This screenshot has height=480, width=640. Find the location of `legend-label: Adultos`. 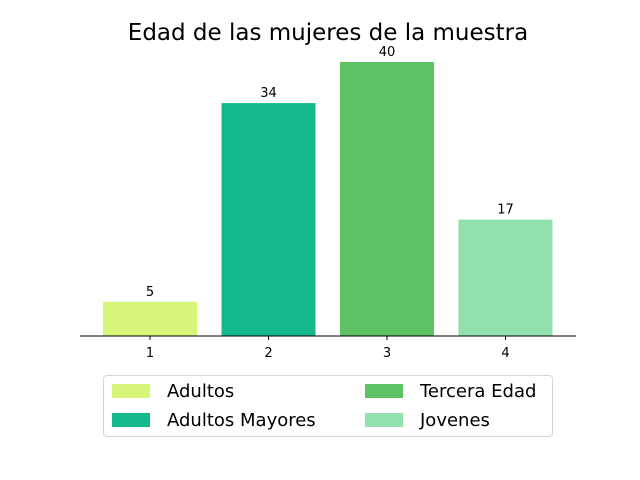

legend-label: Adultos is located at coordinates (201, 391).